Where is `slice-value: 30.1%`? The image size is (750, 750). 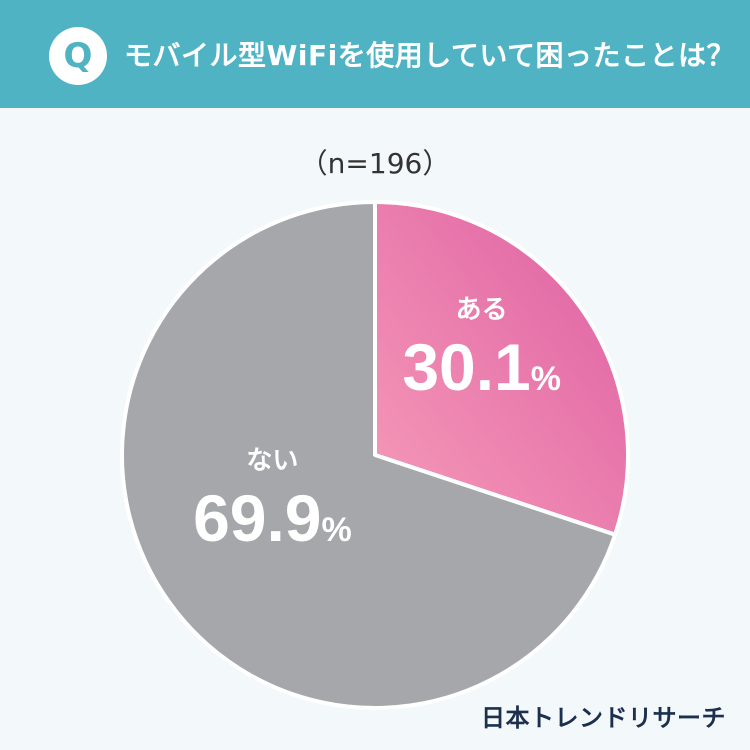 slice-value: 30.1% is located at coordinates (481, 367).